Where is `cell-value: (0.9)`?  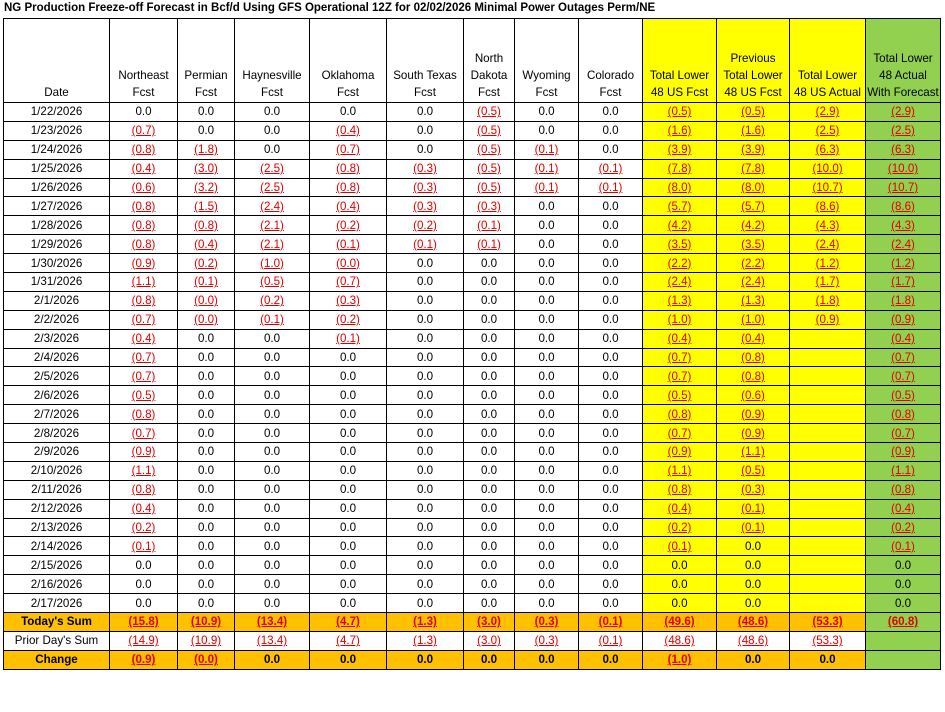
cell-value: (0.9) is located at coordinates (143, 452).